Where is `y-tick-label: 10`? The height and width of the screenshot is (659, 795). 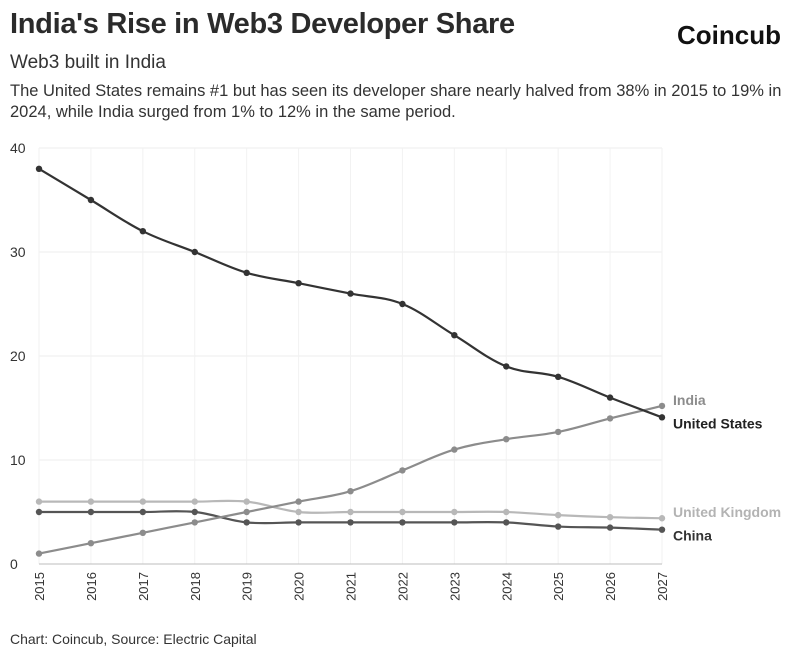 y-tick-label: 10 is located at coordinates (18, 460).